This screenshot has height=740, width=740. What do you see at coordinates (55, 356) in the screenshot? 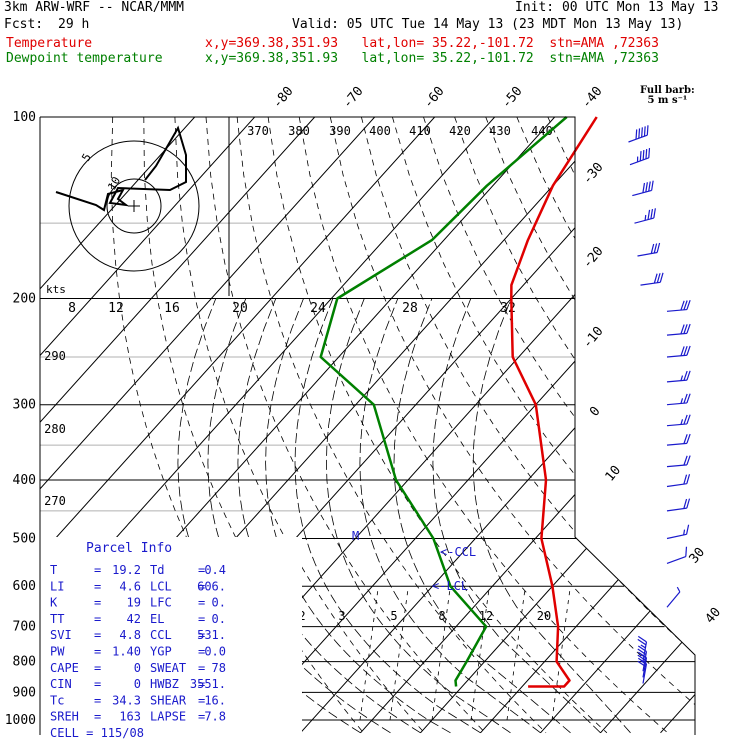
I see `theta-label-290: 290` at bounding box center [55, 356].